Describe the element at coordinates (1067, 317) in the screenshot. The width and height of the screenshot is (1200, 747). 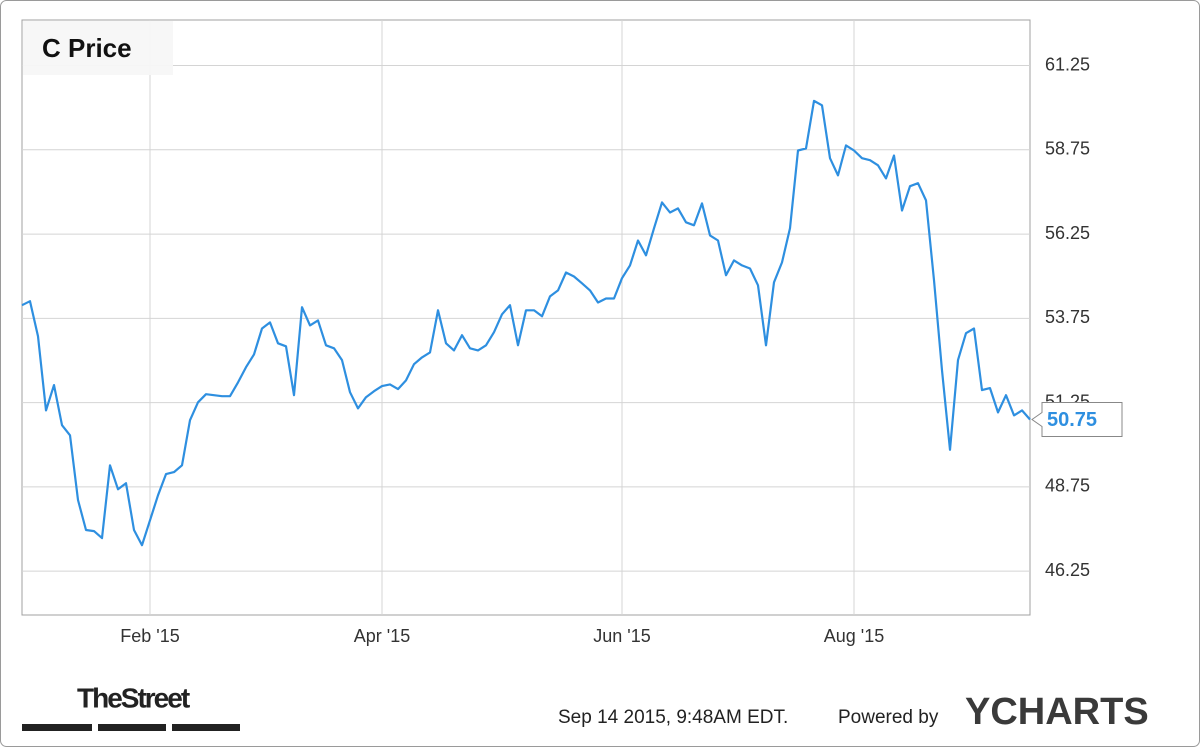
I see `y-tick-label: 53.75` at that location.